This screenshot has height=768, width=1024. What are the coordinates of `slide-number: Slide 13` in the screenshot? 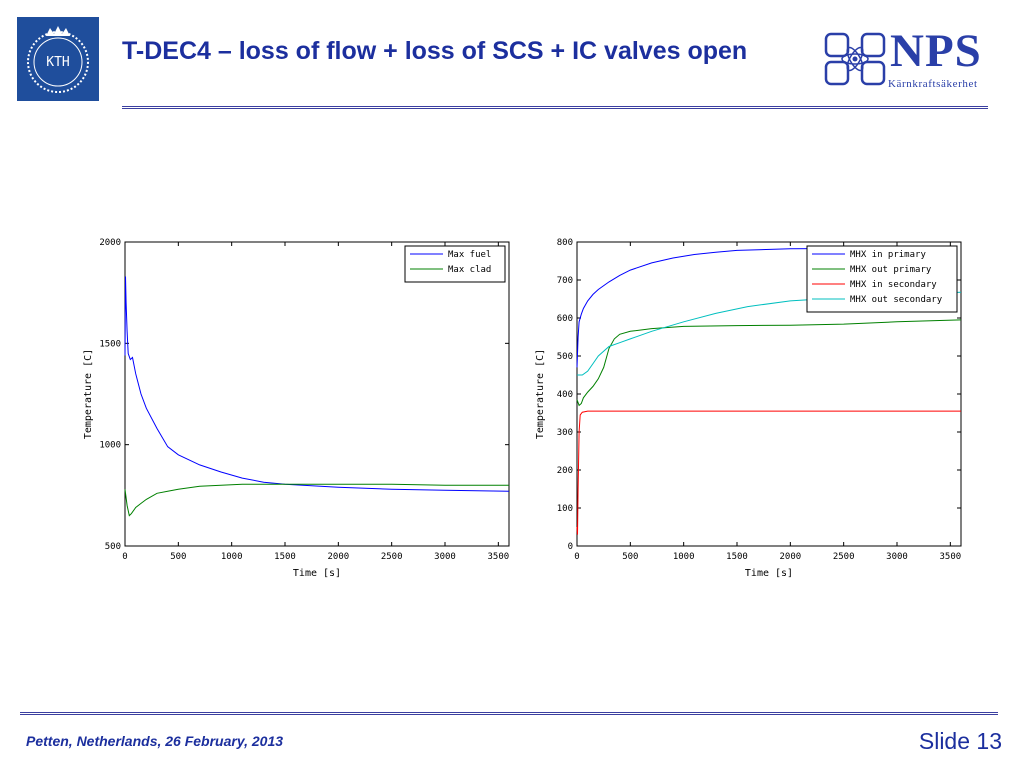 It's located at (960, 741).